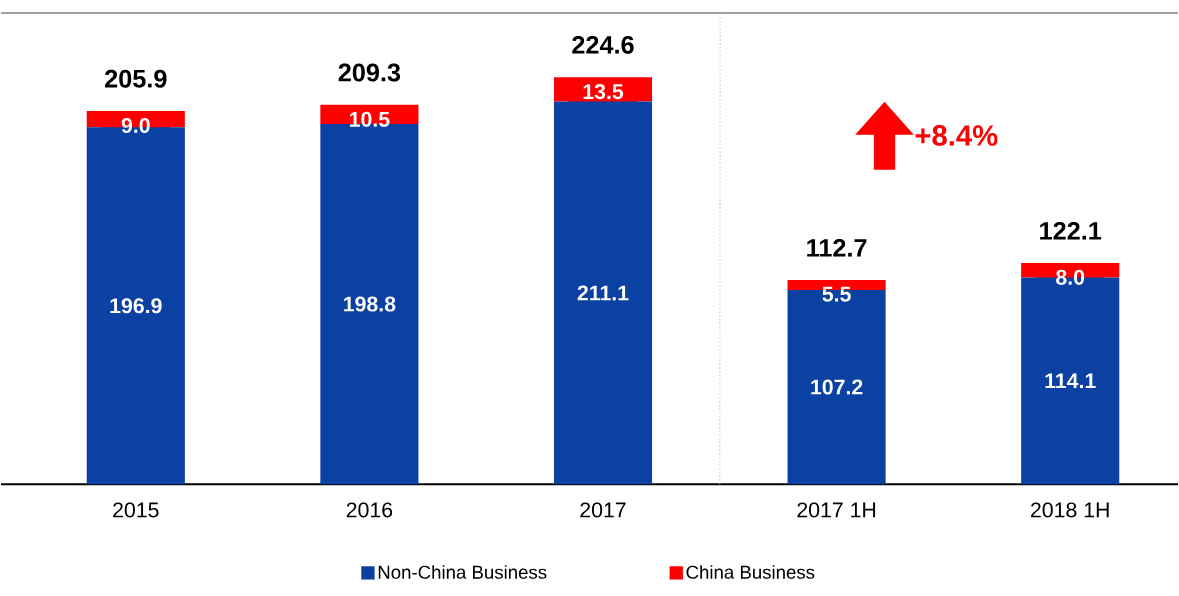  I want to click on x-tick-label: 2016, so click(369, 510).